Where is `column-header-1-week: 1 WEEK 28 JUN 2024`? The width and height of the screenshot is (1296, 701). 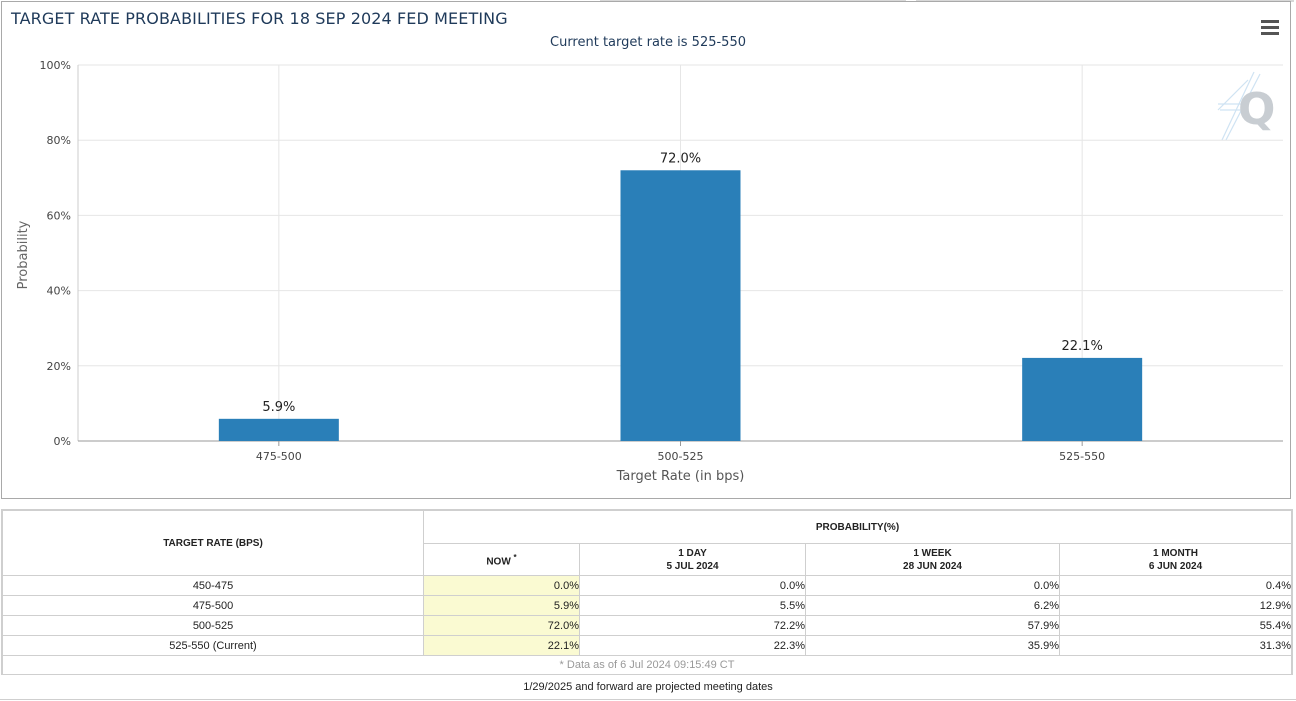
column-header-1-week: 1 WEEK 28 JUN 2024 is located at coordinates (932, 559).